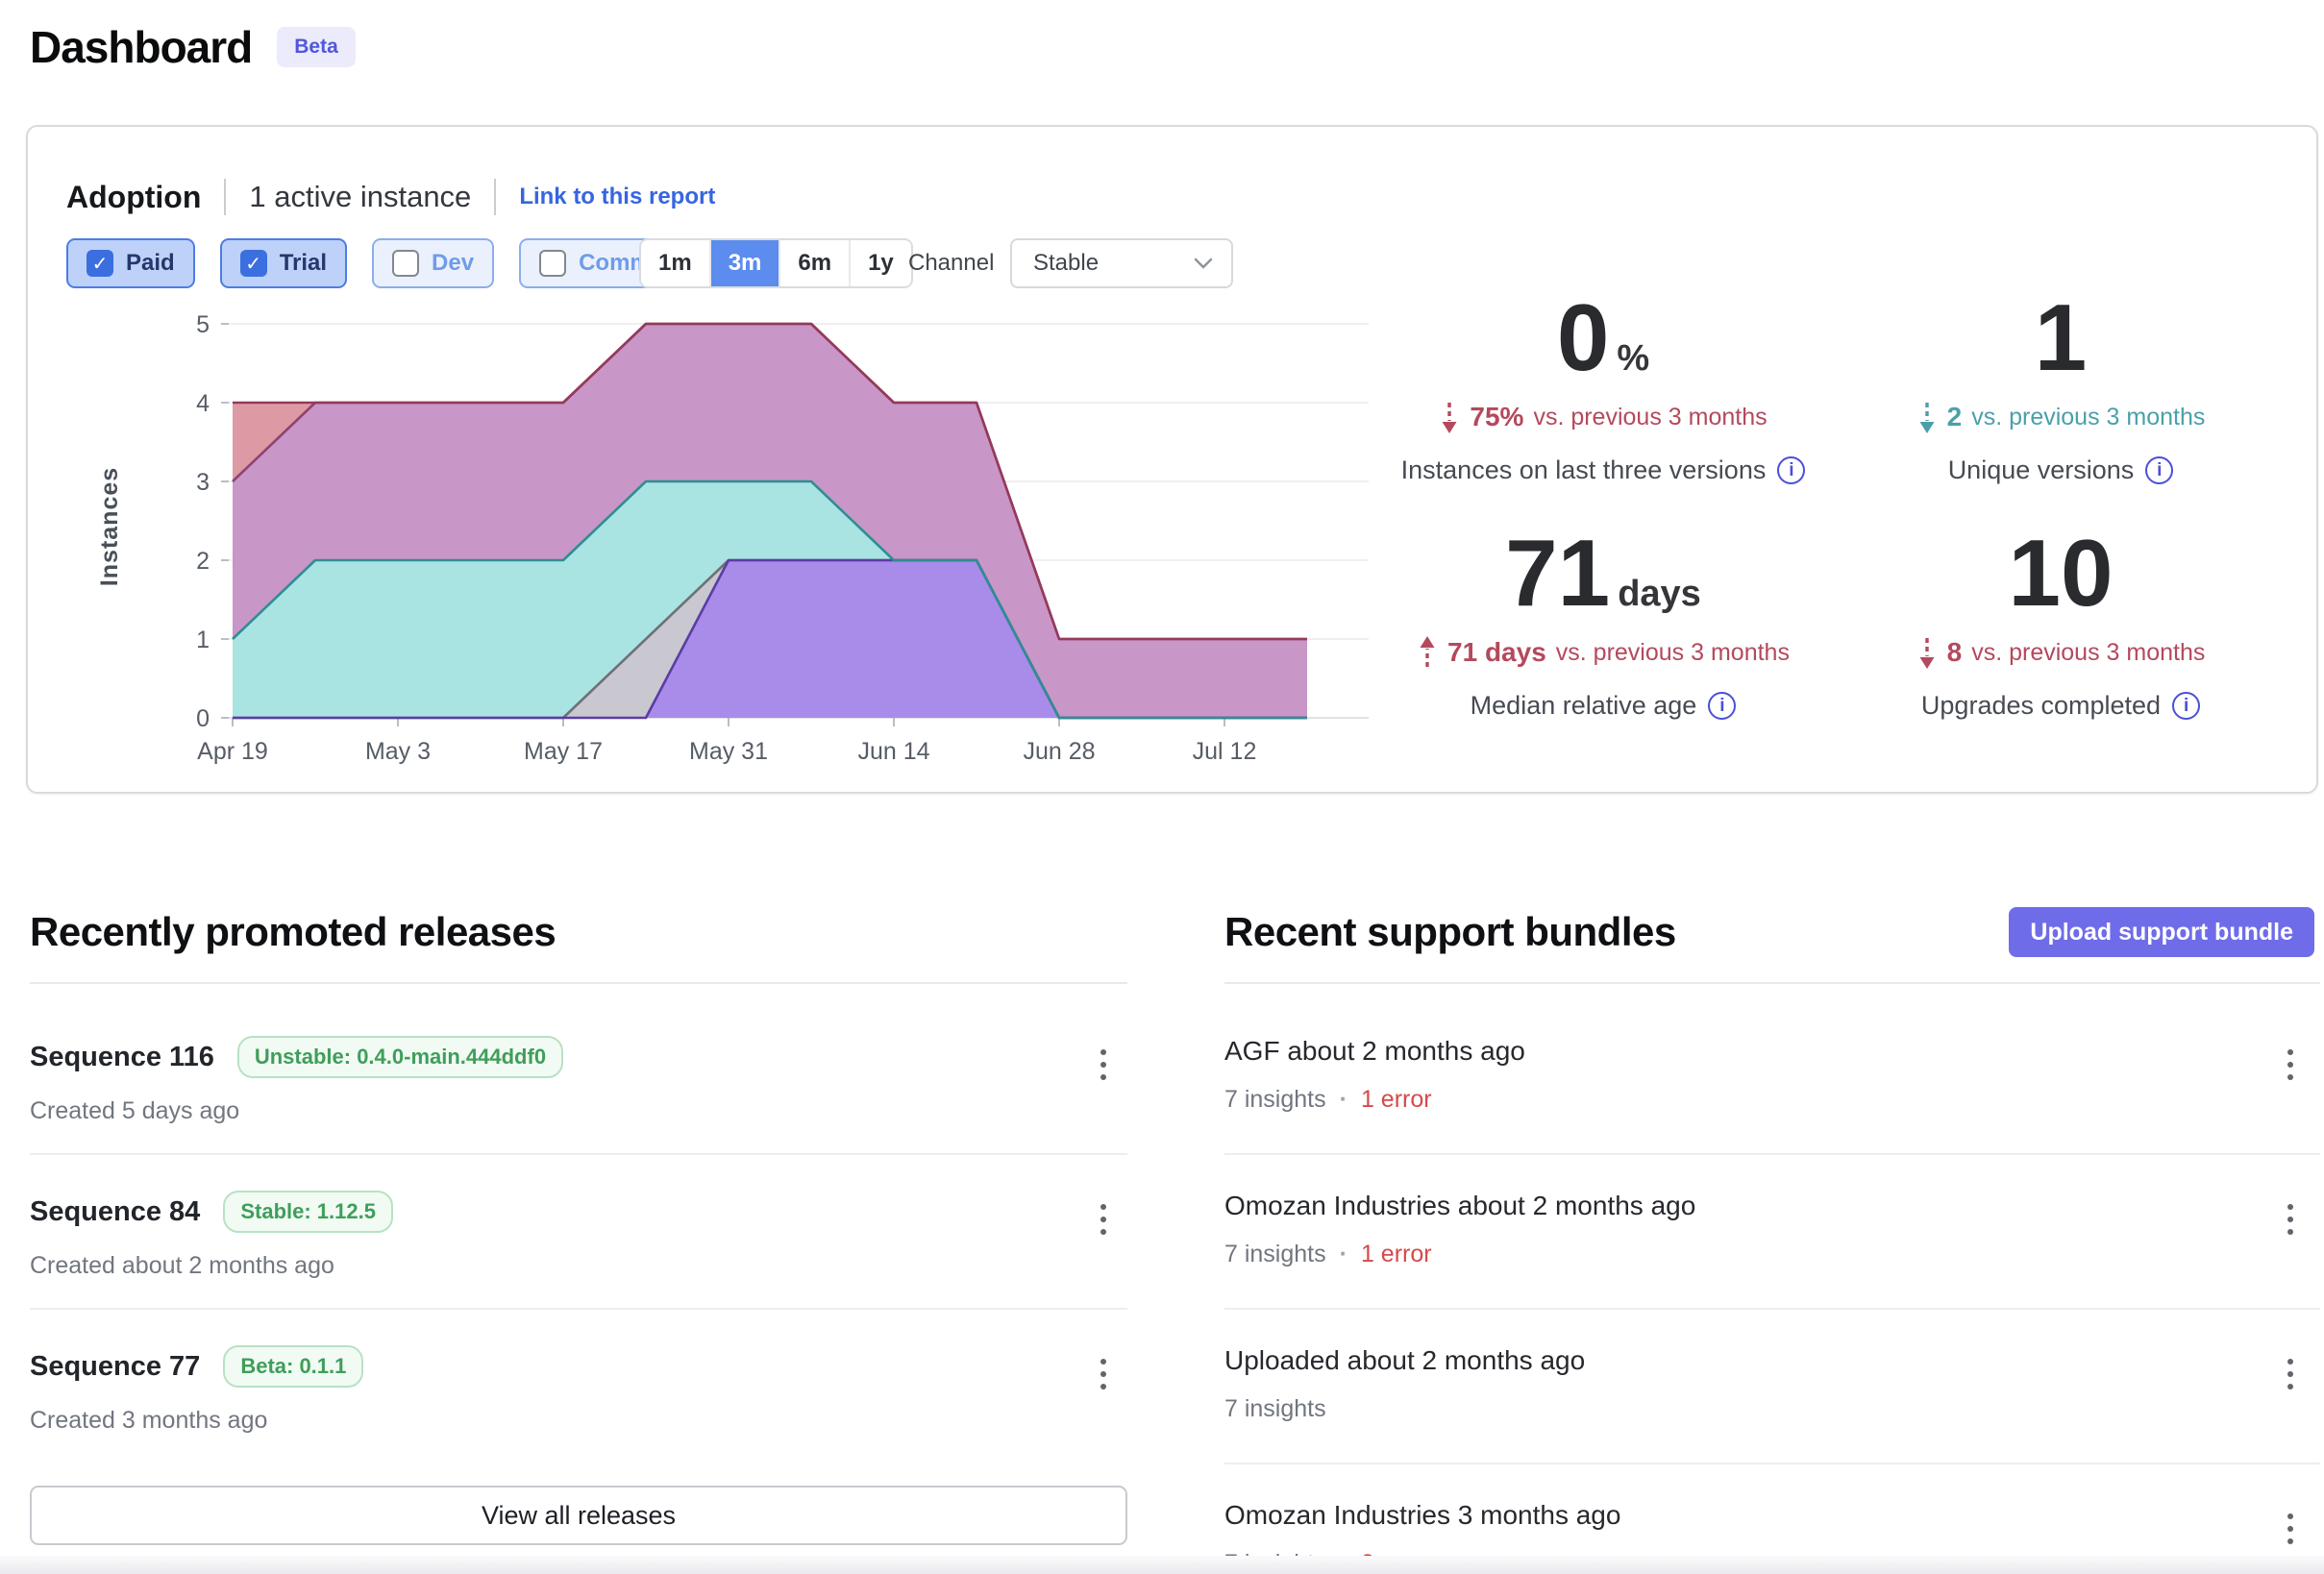  I want to click on release-title: Sequence 116, so click(122, 1056).